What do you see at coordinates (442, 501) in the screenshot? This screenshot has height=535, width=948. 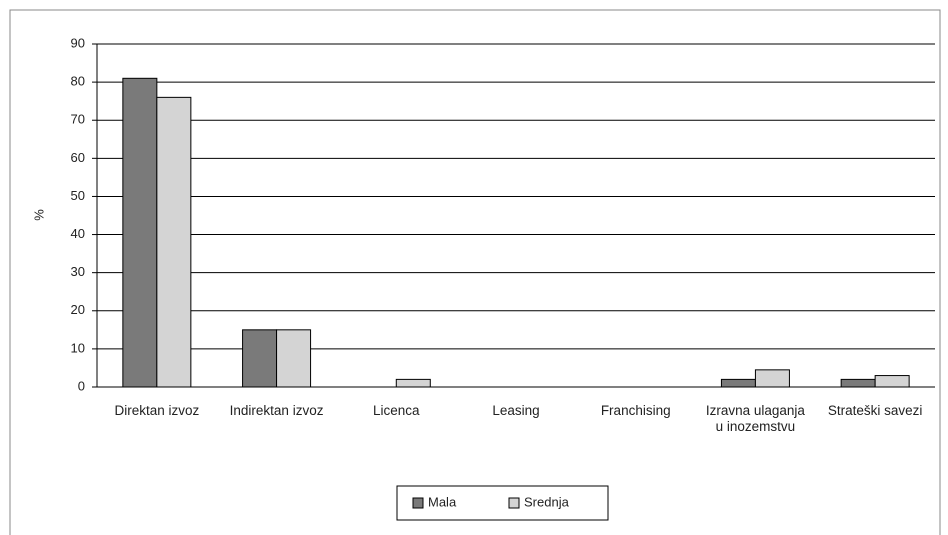 I see `legend-label: Mala` at bounding box center [442, 501].